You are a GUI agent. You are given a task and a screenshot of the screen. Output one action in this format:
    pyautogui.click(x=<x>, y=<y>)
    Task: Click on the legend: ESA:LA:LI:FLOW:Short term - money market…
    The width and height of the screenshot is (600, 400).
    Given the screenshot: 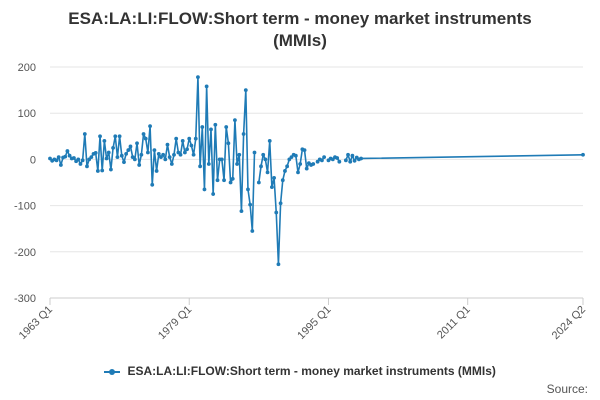 What is the action you would take?
    pyautogui.click(x=300, y=371)
    